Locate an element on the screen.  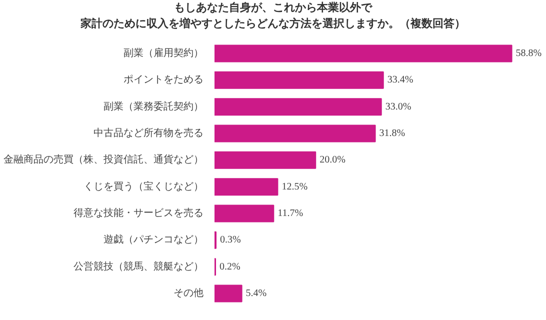
chart-title: もしあなた自身が、これから本業以外で is located at coordinates (273, 8).